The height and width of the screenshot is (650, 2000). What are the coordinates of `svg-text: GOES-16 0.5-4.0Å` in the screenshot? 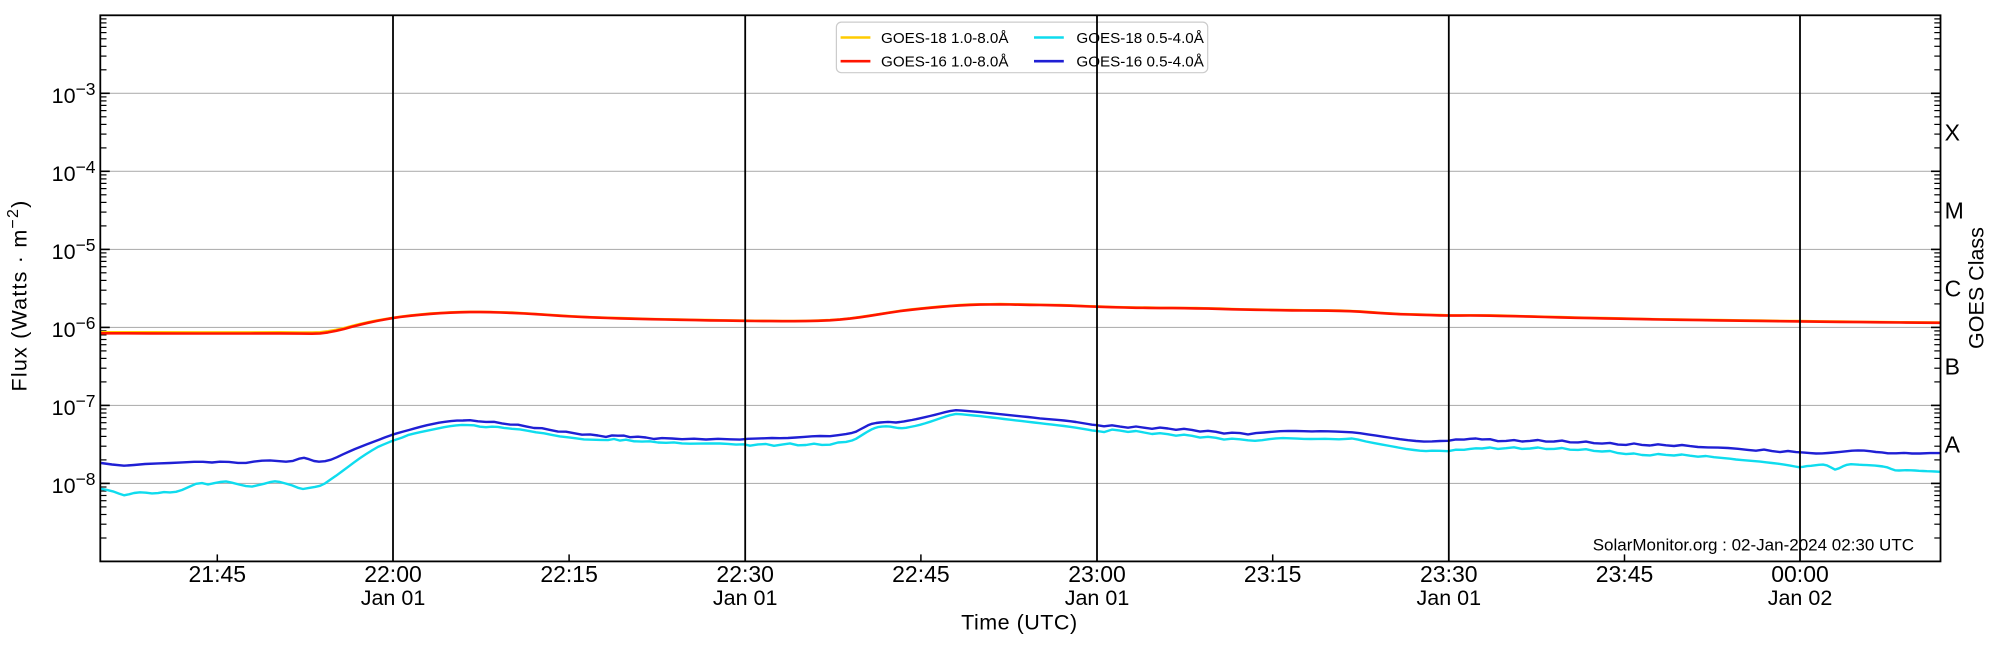 It's located at (1140, 62).